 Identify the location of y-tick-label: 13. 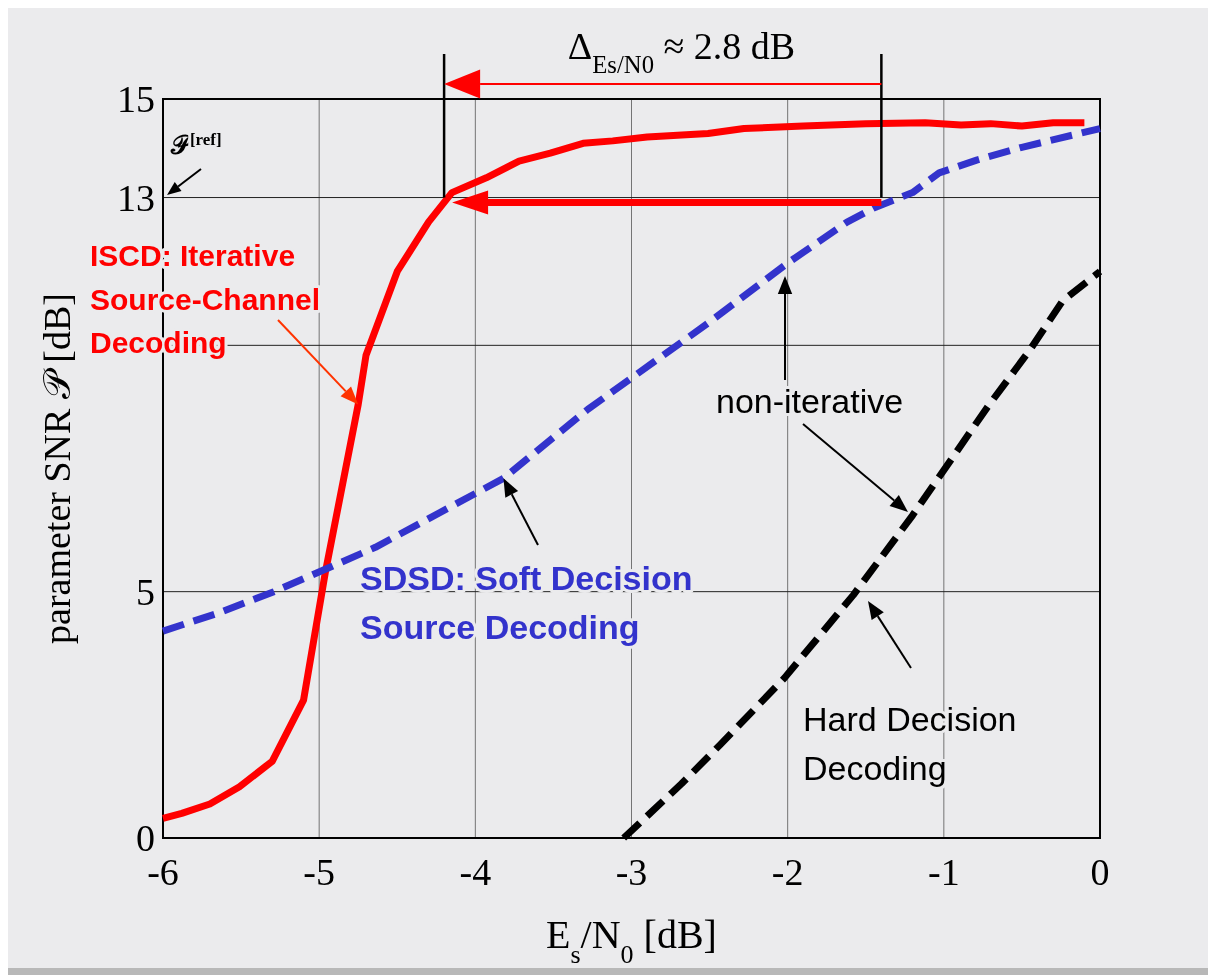
(136, 197).